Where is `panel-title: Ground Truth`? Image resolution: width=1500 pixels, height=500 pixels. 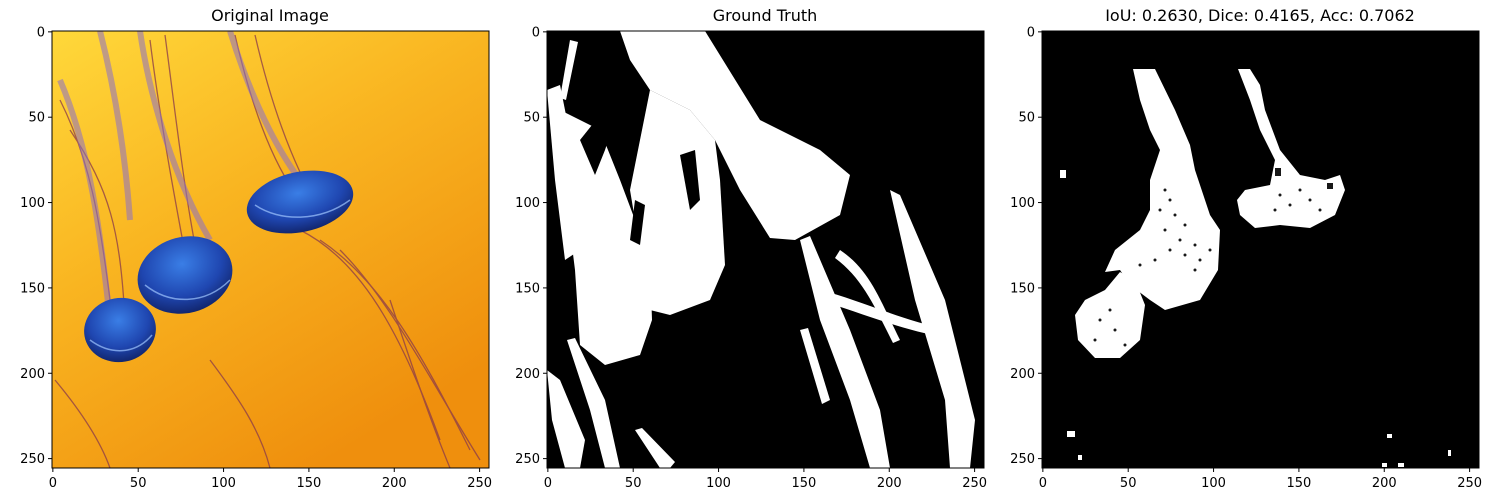 panel-title: Ground Truth is located at coordinates (765, 15).